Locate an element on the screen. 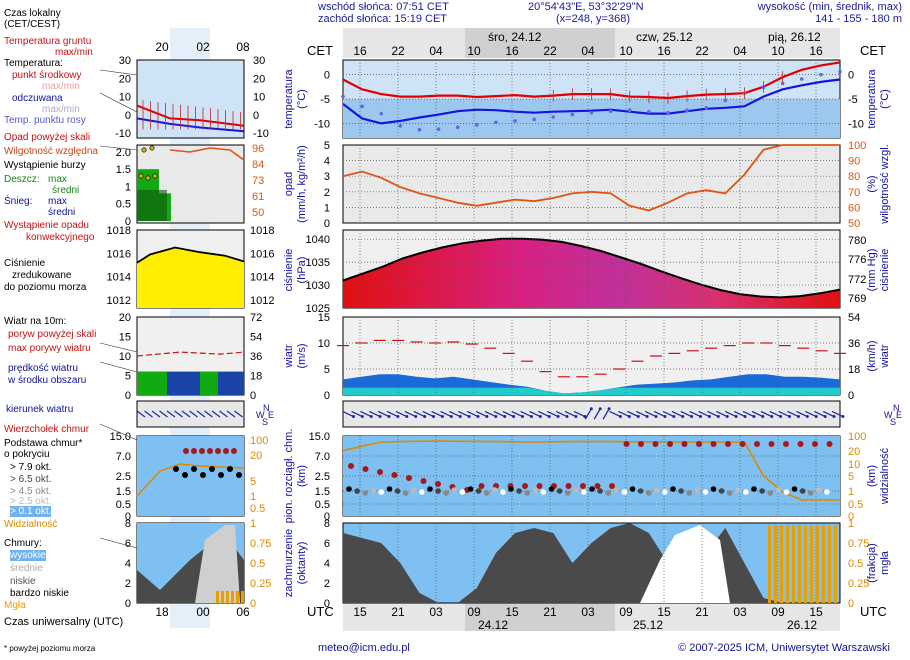 This screenshot has width=910, height=660. mini-humidity-tick: 61 is located at coordinates (258, 197).